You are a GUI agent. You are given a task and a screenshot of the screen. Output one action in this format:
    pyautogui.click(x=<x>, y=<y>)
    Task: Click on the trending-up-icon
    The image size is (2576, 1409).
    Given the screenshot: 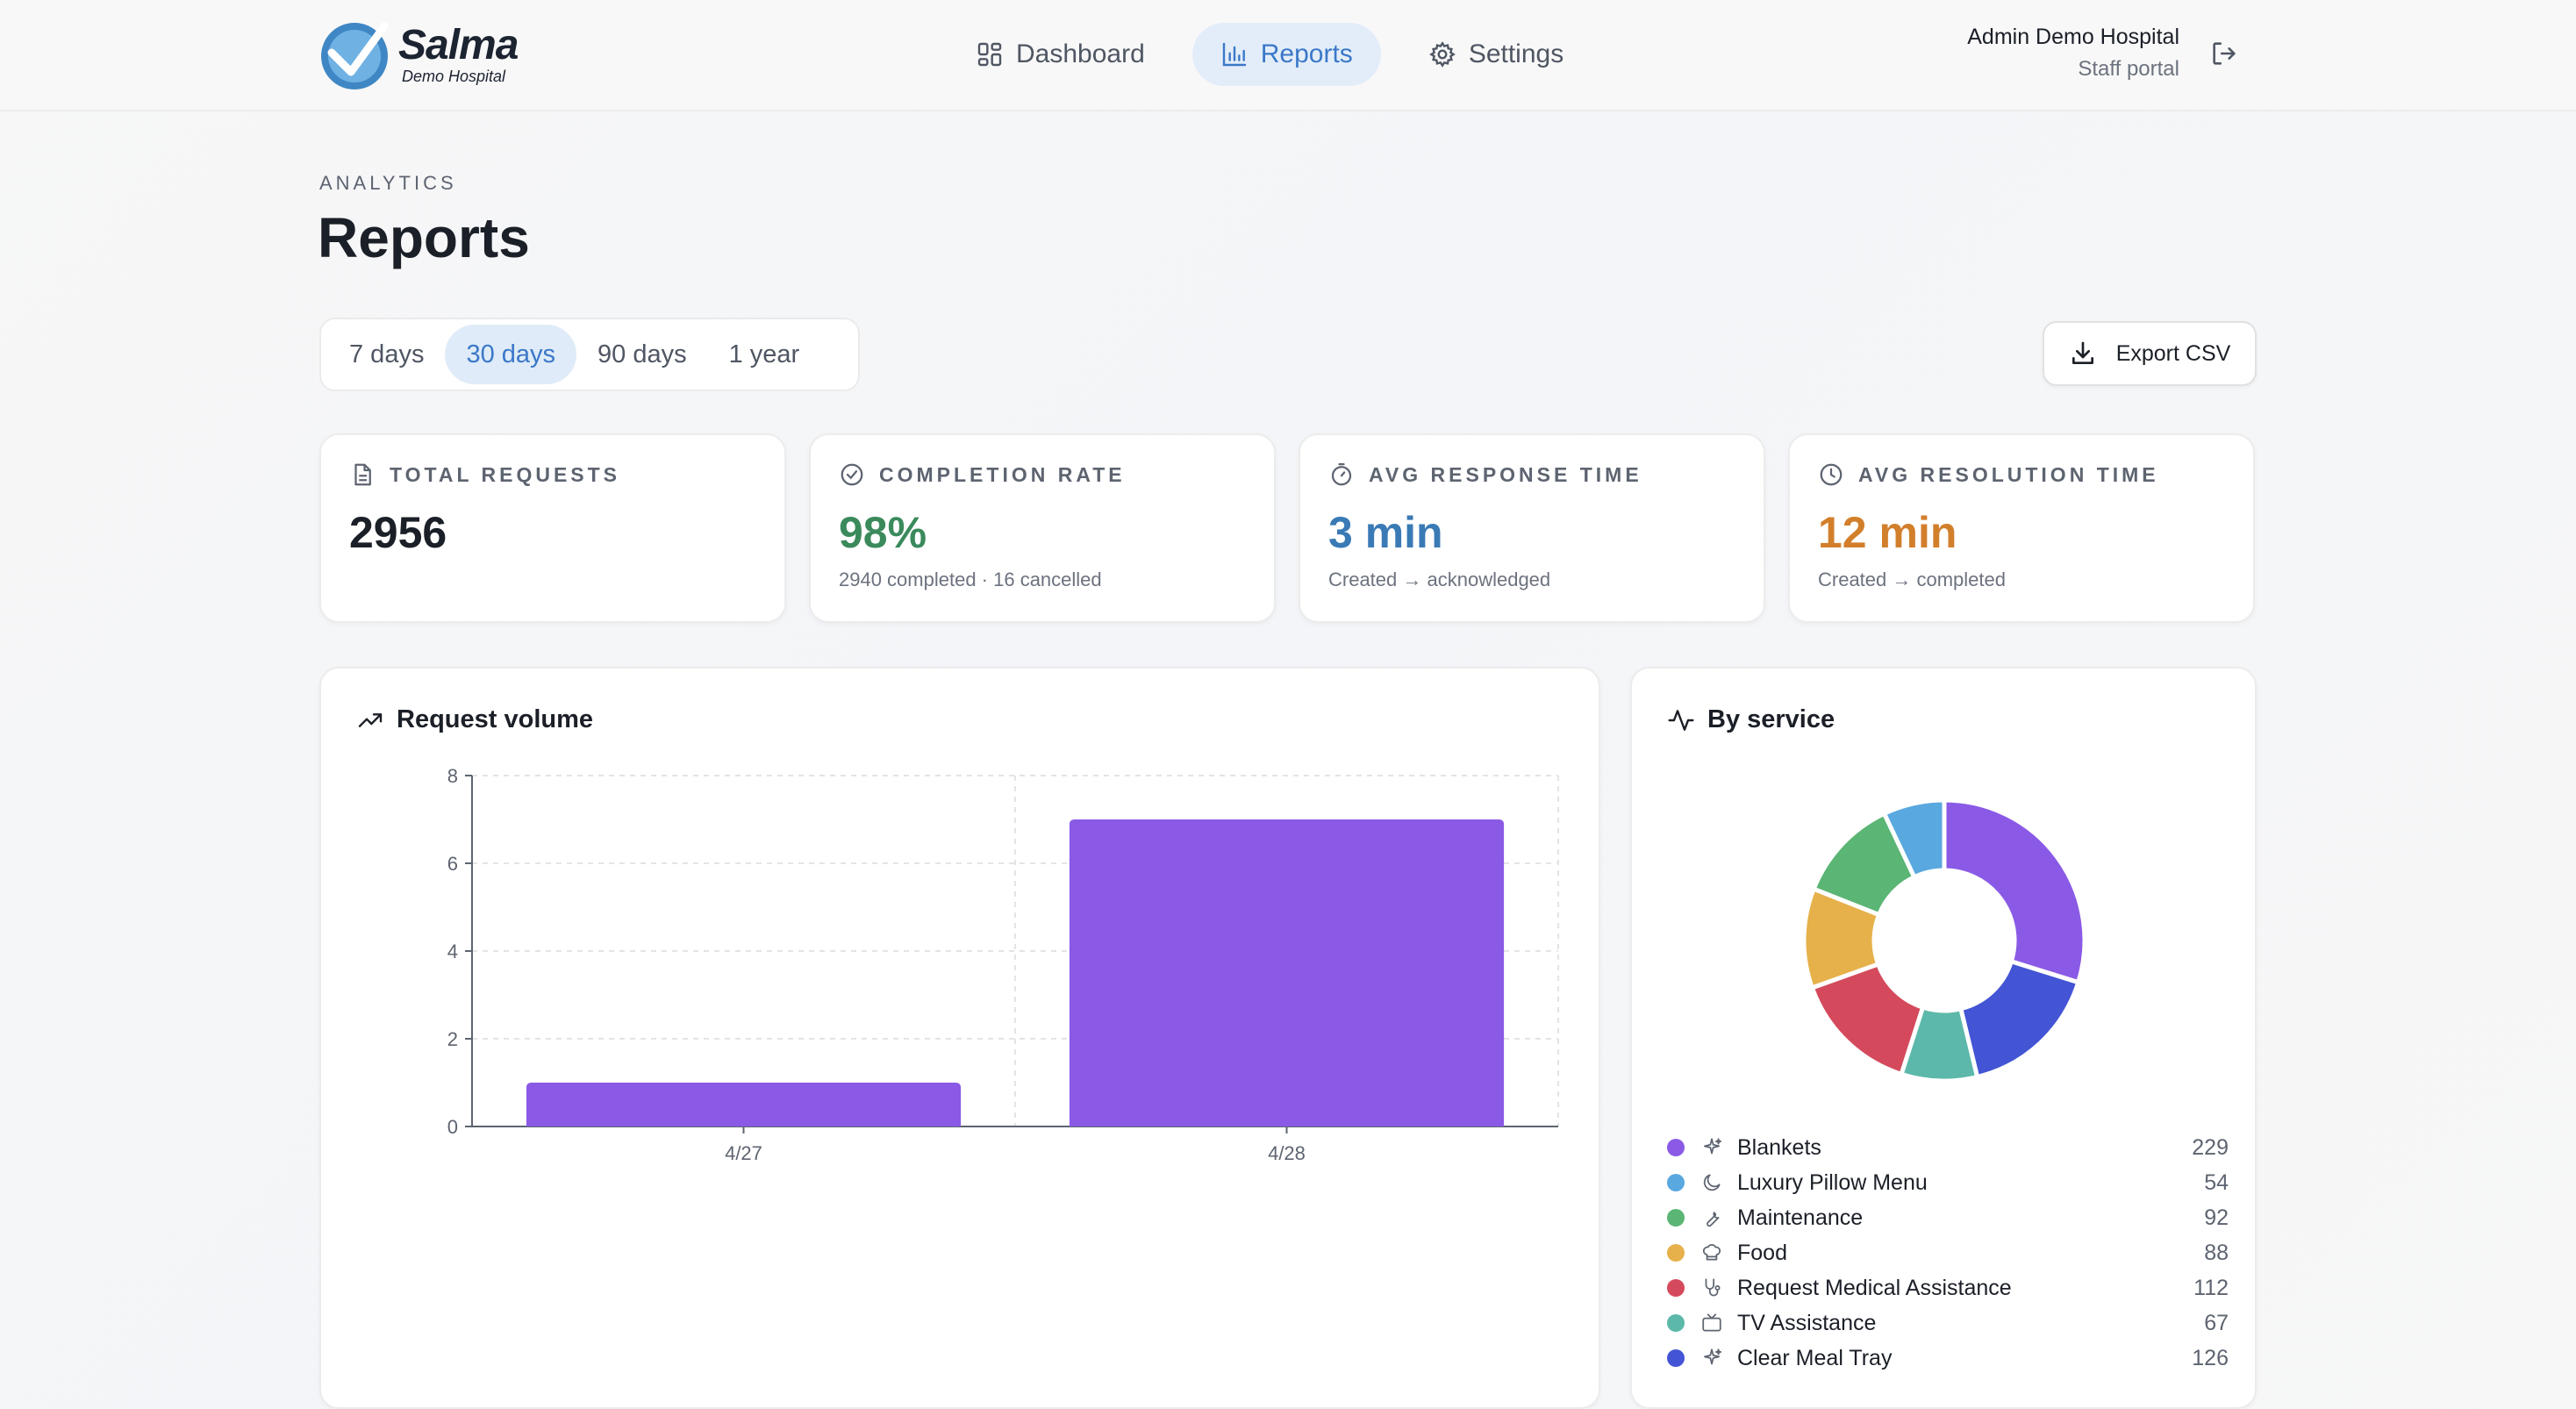 What is the action you would take?
    pyautogui.click(x=370, y=719)
    